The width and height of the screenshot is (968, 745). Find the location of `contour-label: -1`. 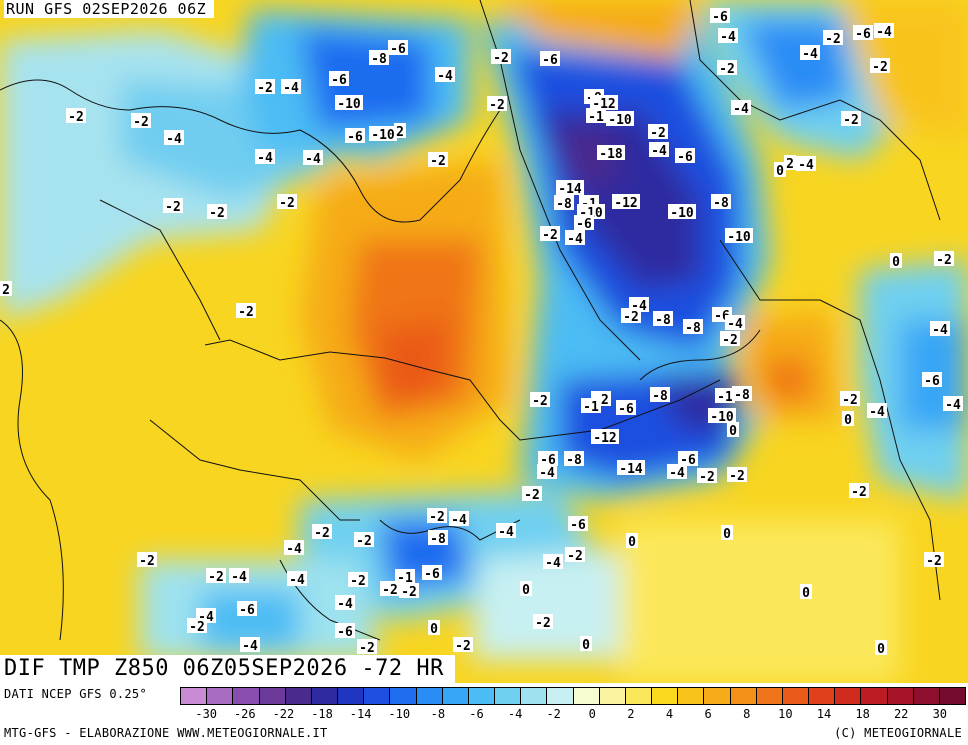

contour-label: -1 is located at coordinates (591, 407).